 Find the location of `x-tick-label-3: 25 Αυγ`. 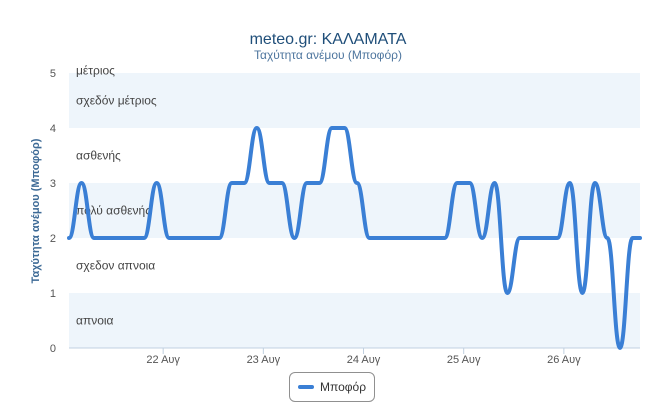

x-tick-label-3: 25 Αυγ is located at coordinates (464, 360).